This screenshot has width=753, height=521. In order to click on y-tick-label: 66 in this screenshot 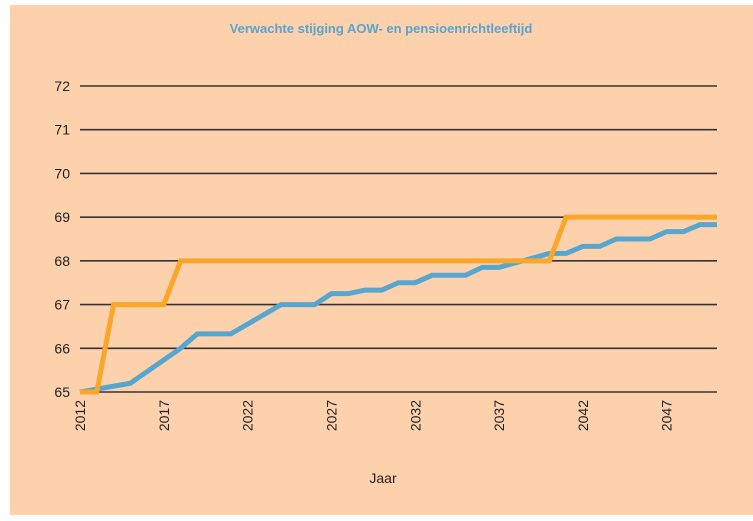, I will do `click(62, 348)`.